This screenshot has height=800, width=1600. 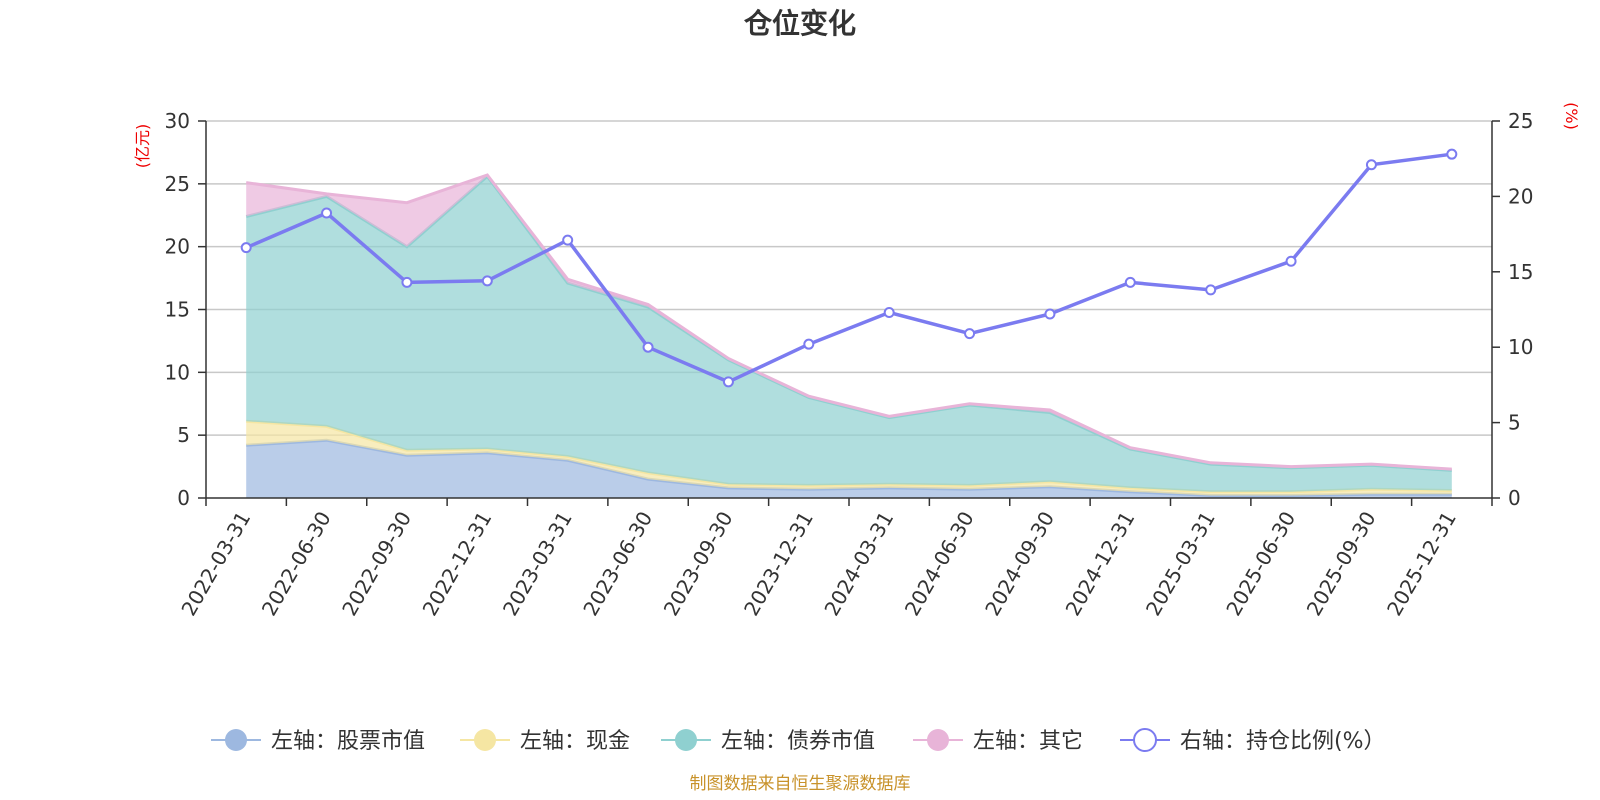 What do you see at coordinates (177, 247) in the screenshot?
I see `left-tick-label: 20` at bounding box center [177, 247].